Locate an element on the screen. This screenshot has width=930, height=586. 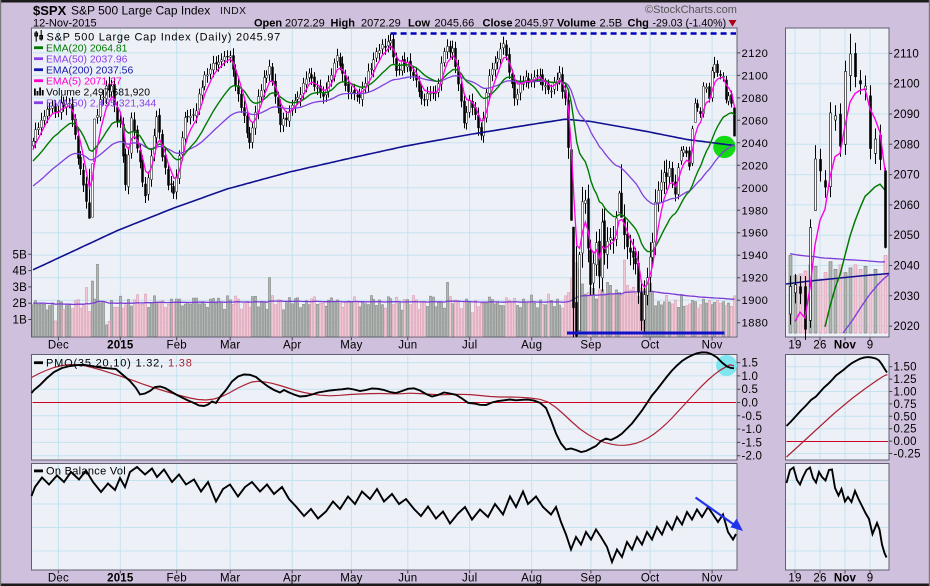
svg-text: Close is located at coordinates (498, 24).